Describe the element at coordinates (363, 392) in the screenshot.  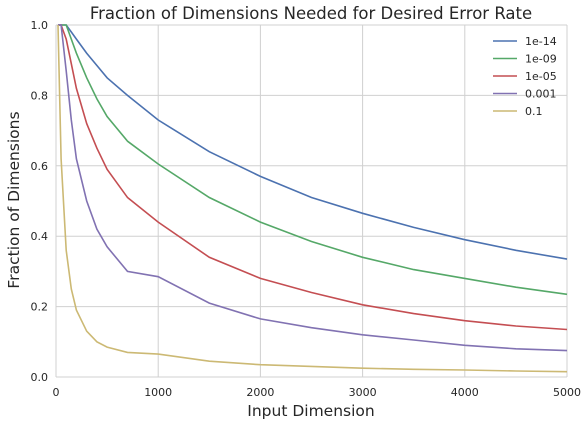
I see `x-tick-label: 3000` at that location.